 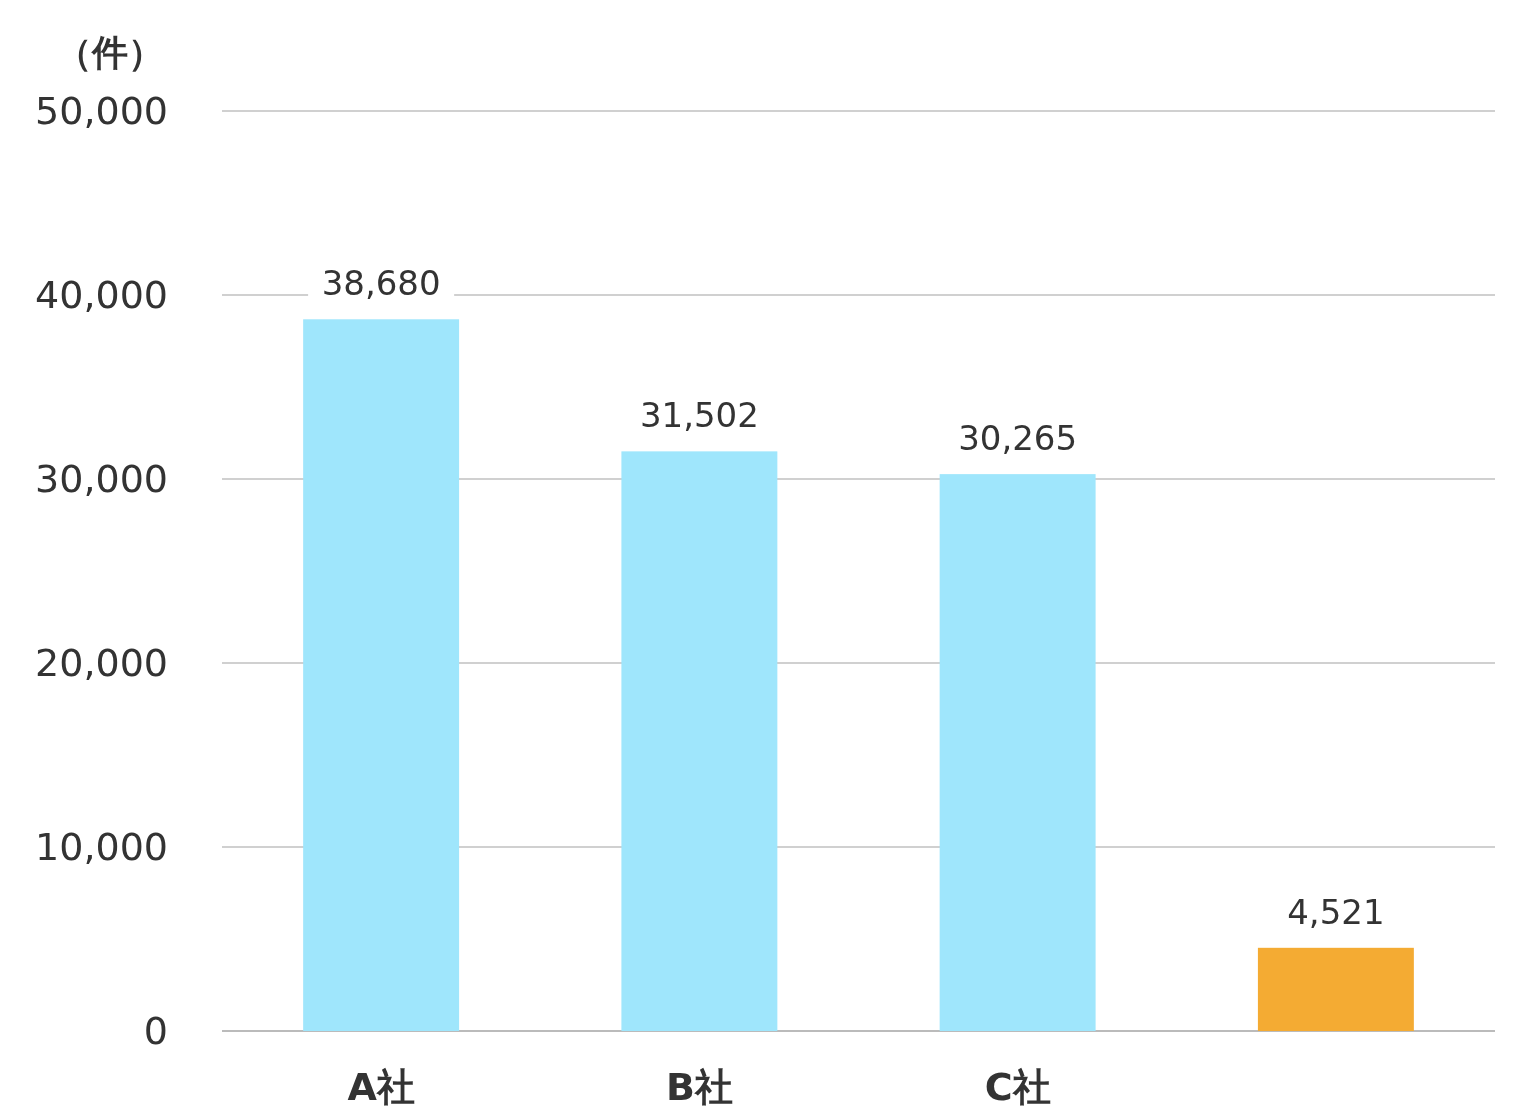 What do you see at coordinates (1018, 438) in the screenshot?
I see `data-label: 30,265` at bounding box center [1018, 438].